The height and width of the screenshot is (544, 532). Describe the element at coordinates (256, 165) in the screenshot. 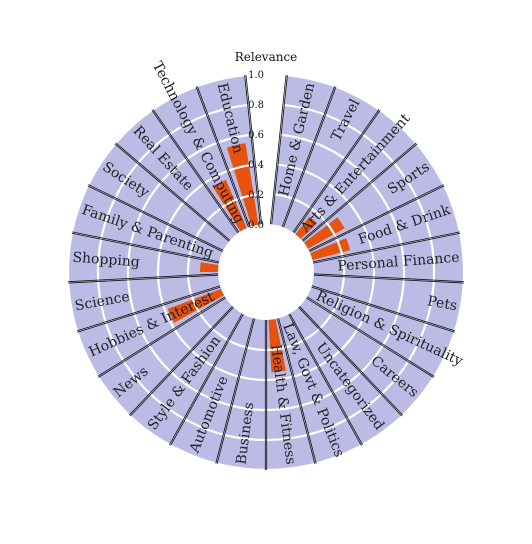

I see `radial-tick-label: 0.4` at that location.